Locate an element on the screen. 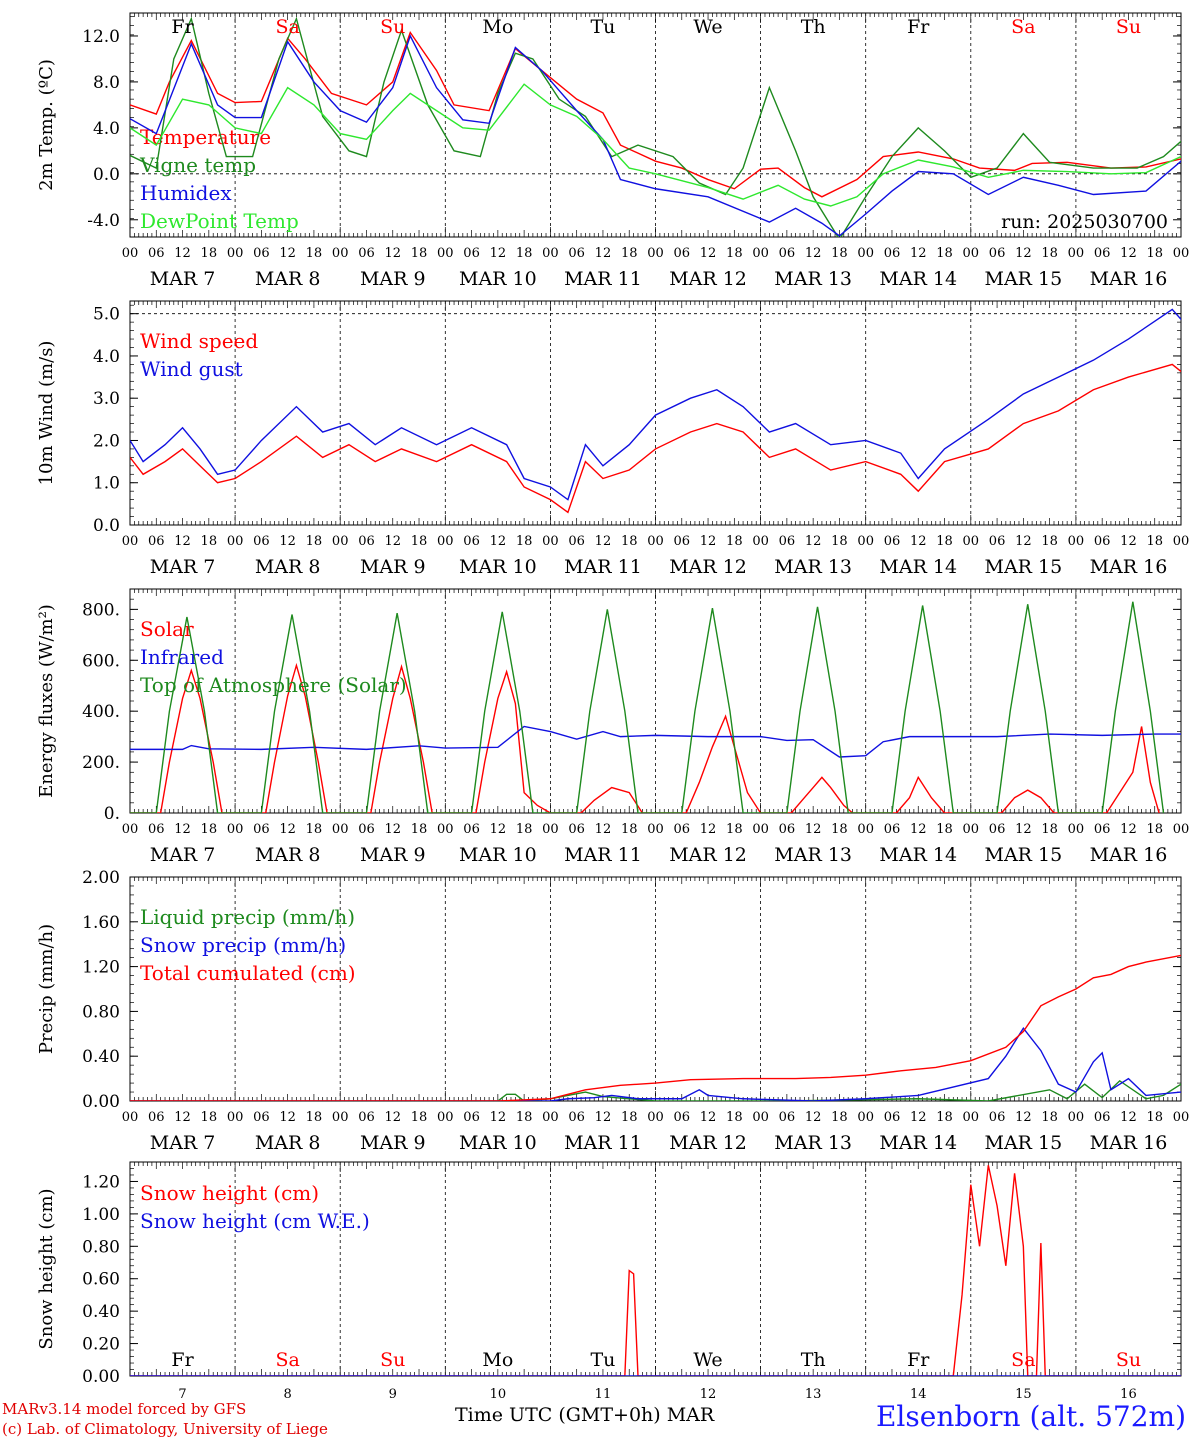 The height and width of the screenshot is (1440, 1194). plot-frame is located at coordinates (655, 701).